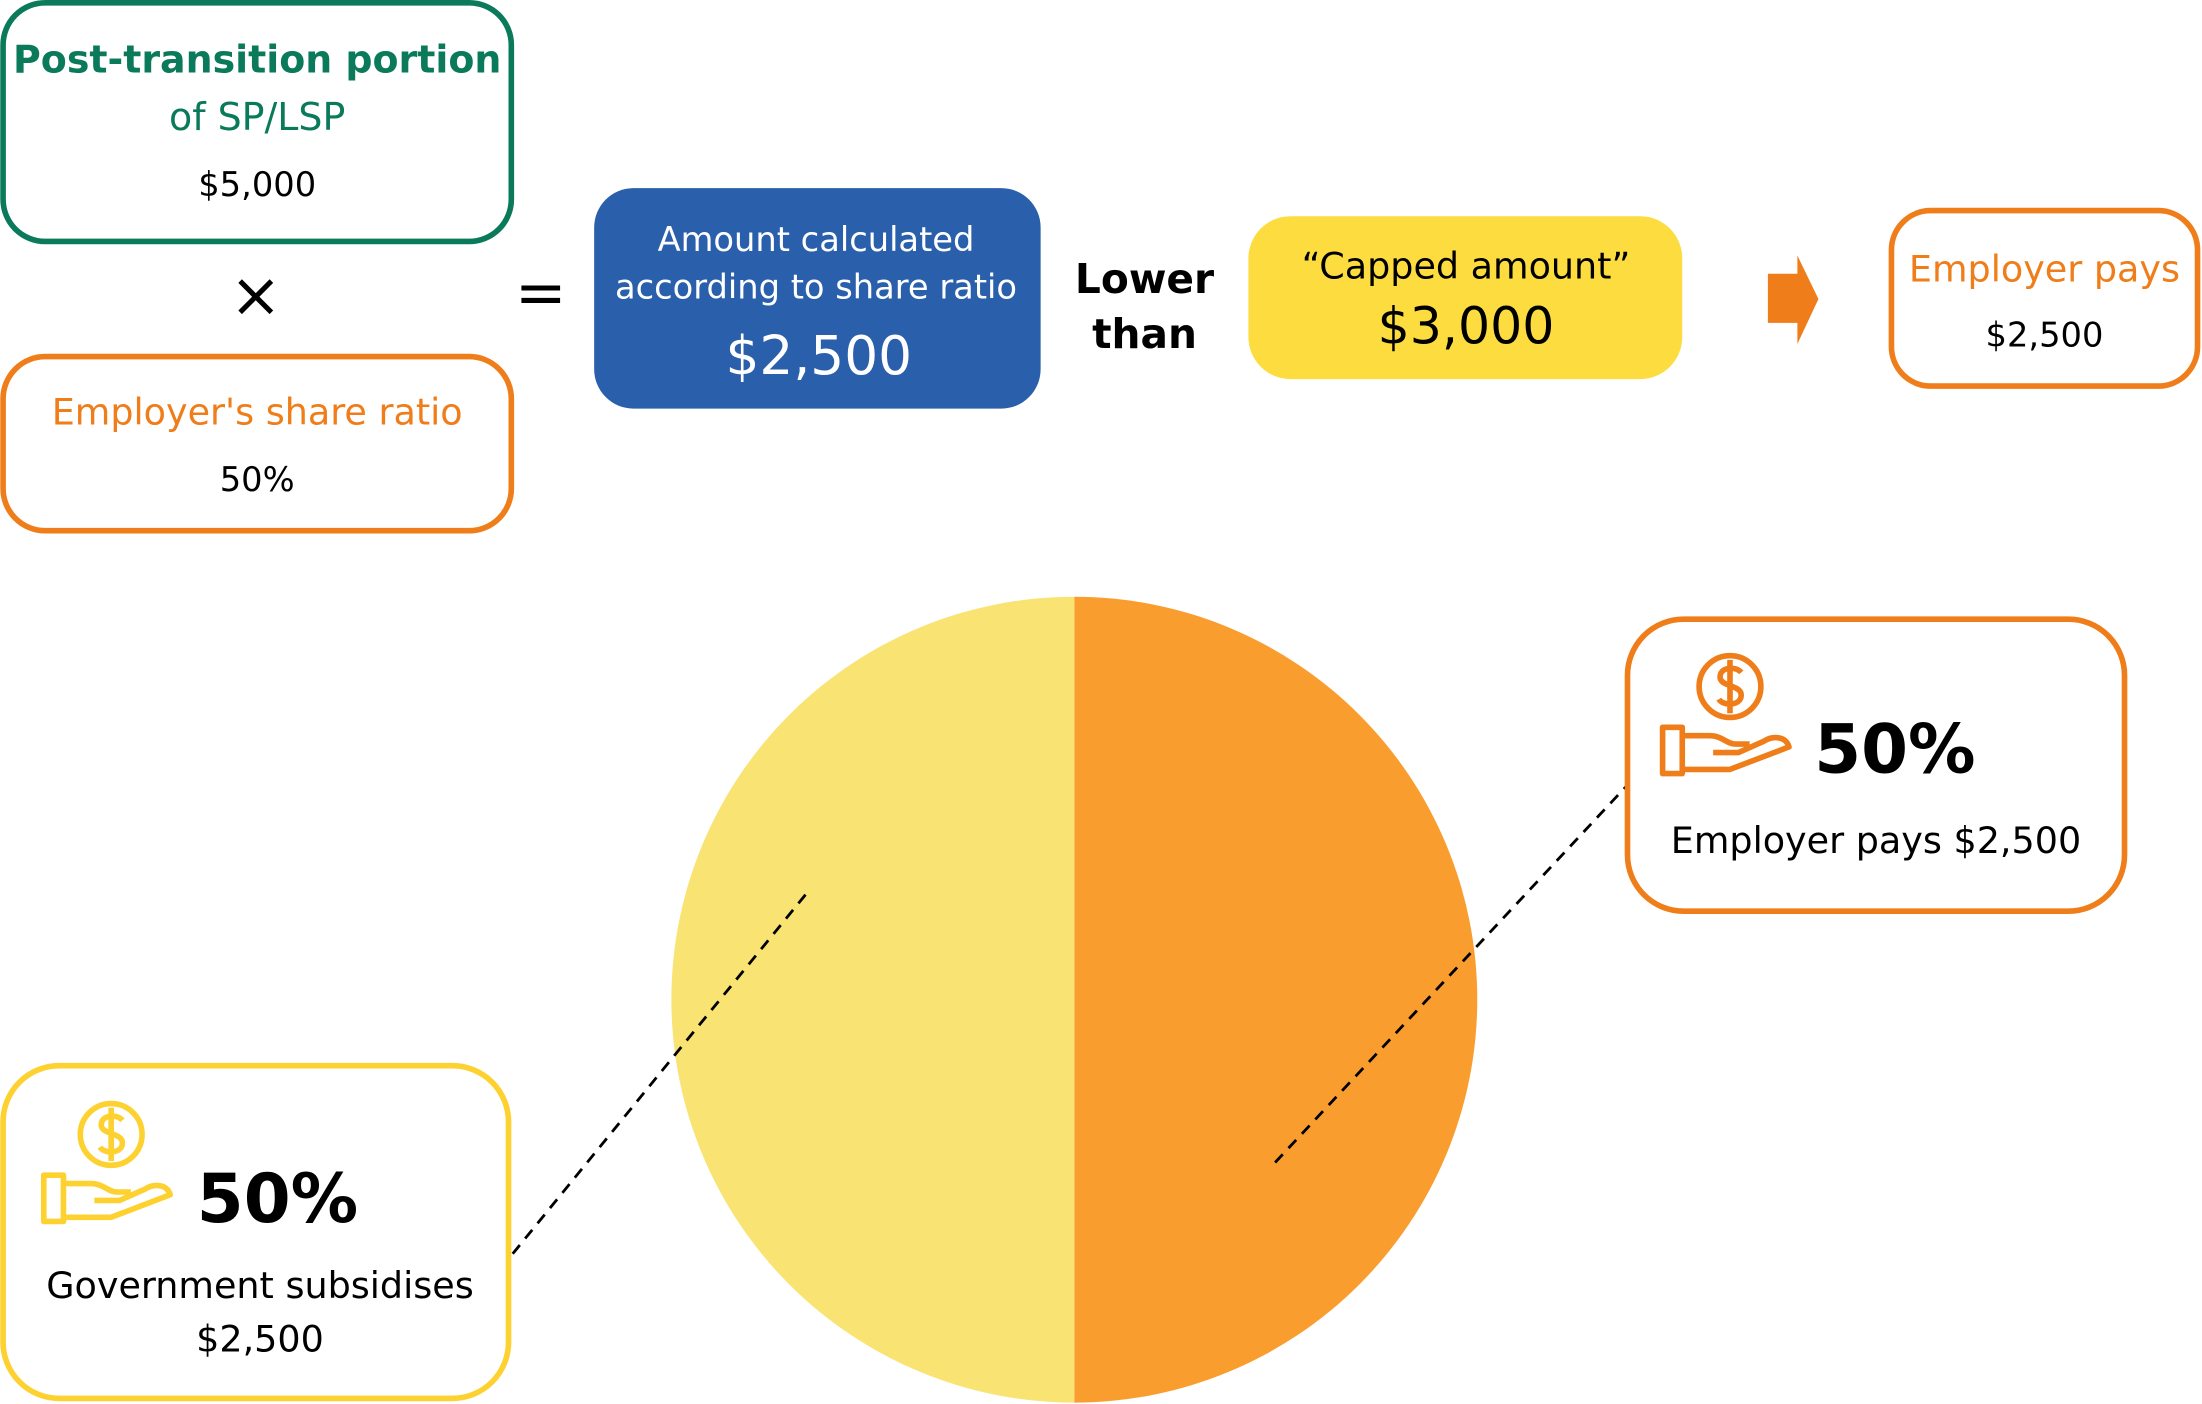 This screenshot has height=1404, width=2202. I want to click on ratio-title: Employer's share ratio, so click(257, 412).